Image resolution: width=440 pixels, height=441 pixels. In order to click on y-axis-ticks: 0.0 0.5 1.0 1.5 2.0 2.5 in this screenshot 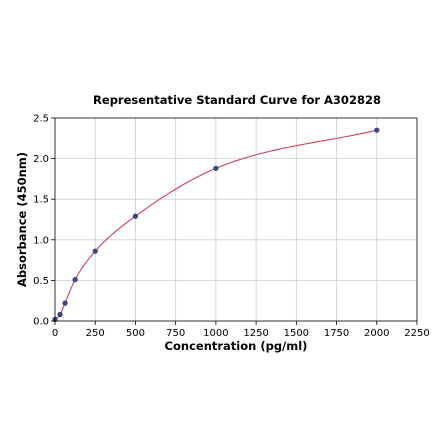, I will do `click(44, 221)`.